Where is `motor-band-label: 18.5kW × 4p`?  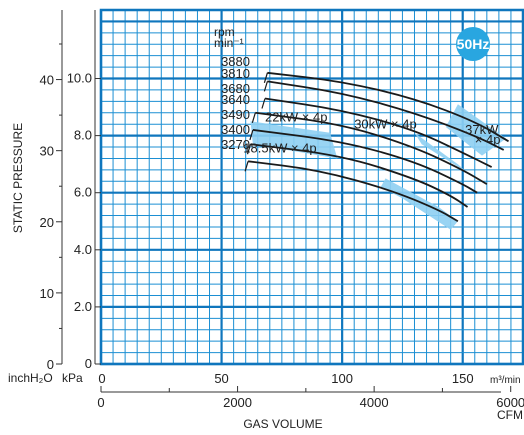 motor-band-label: 18.5kW × 4p is located at coordinates (279, 148).